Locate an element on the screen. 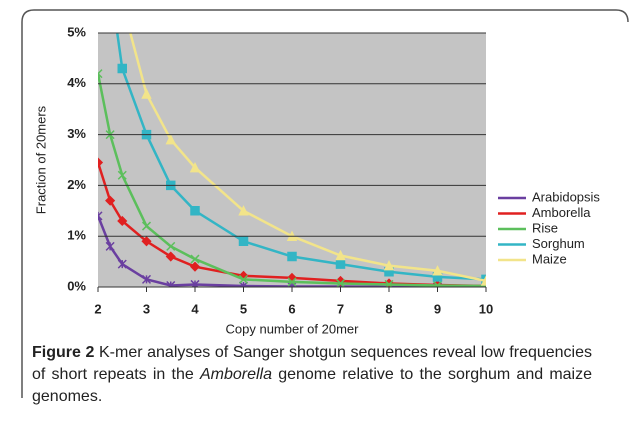  y-tick-label: 5% is located at coordinates (76, 31).